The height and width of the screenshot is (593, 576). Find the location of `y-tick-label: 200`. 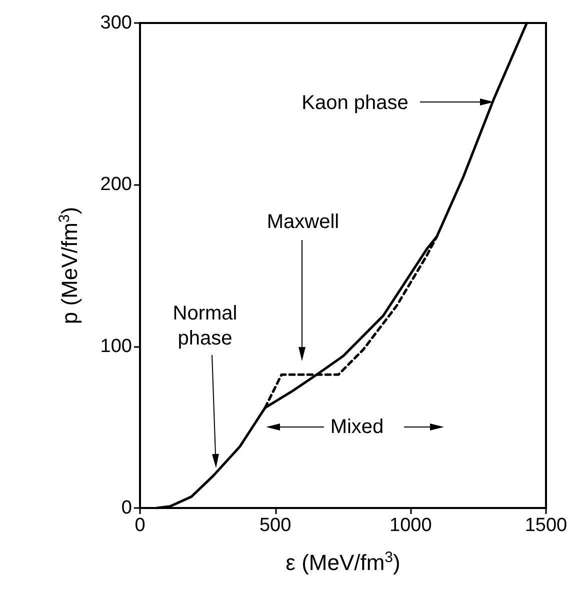

y-tick-label: 200 is located at coordinates (116, 185).